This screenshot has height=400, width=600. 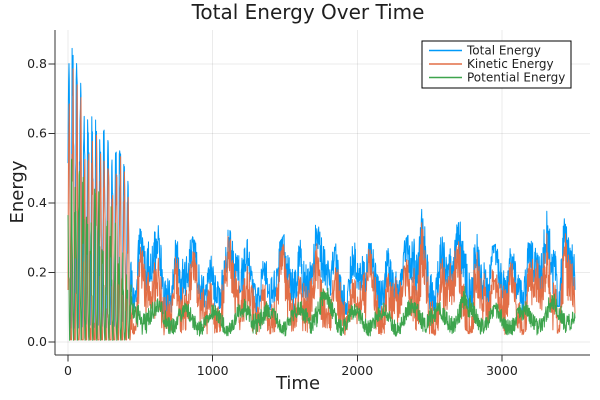 I want to click on legend-label-total: Total Energy, so click(x=503, y=51).